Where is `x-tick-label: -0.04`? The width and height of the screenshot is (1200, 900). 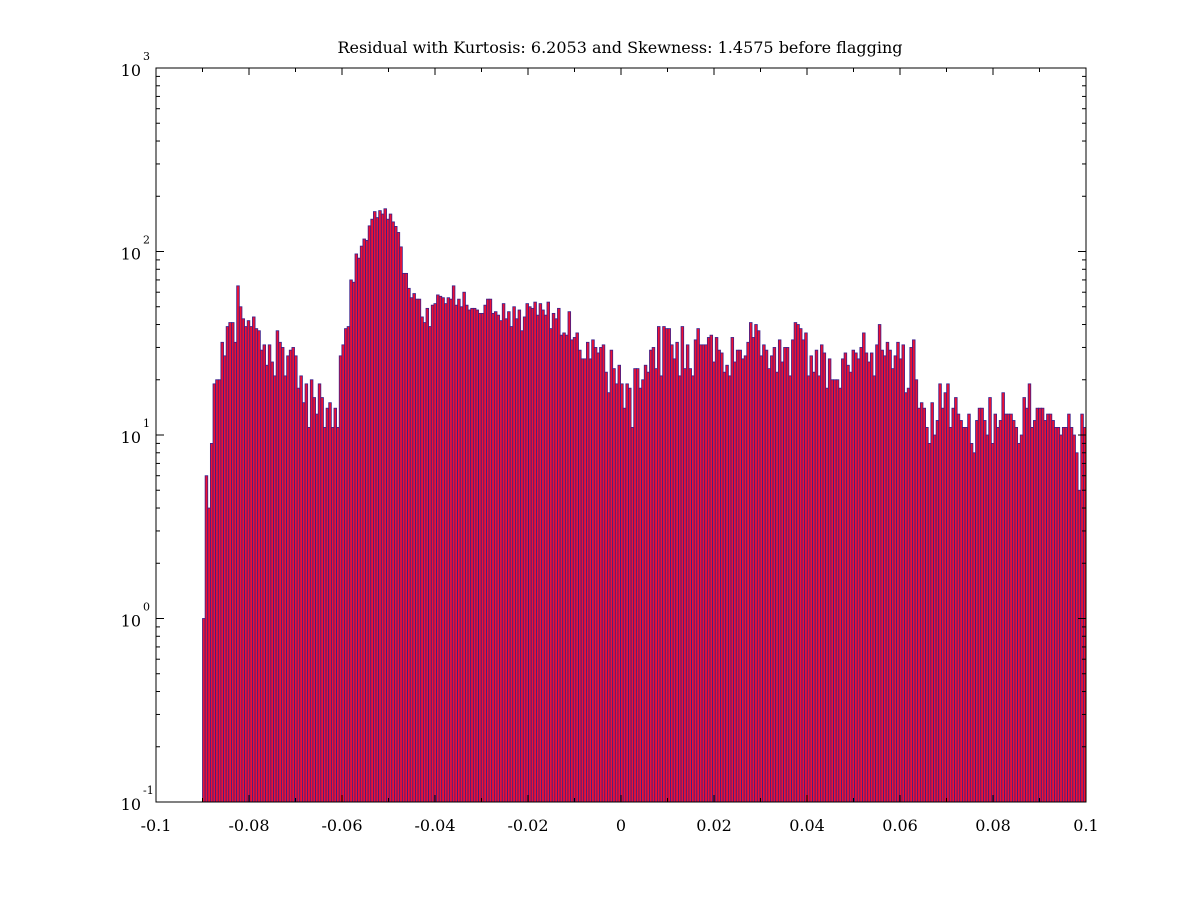 x-tick-label: -0.04 is located at coordinates (434, 825).